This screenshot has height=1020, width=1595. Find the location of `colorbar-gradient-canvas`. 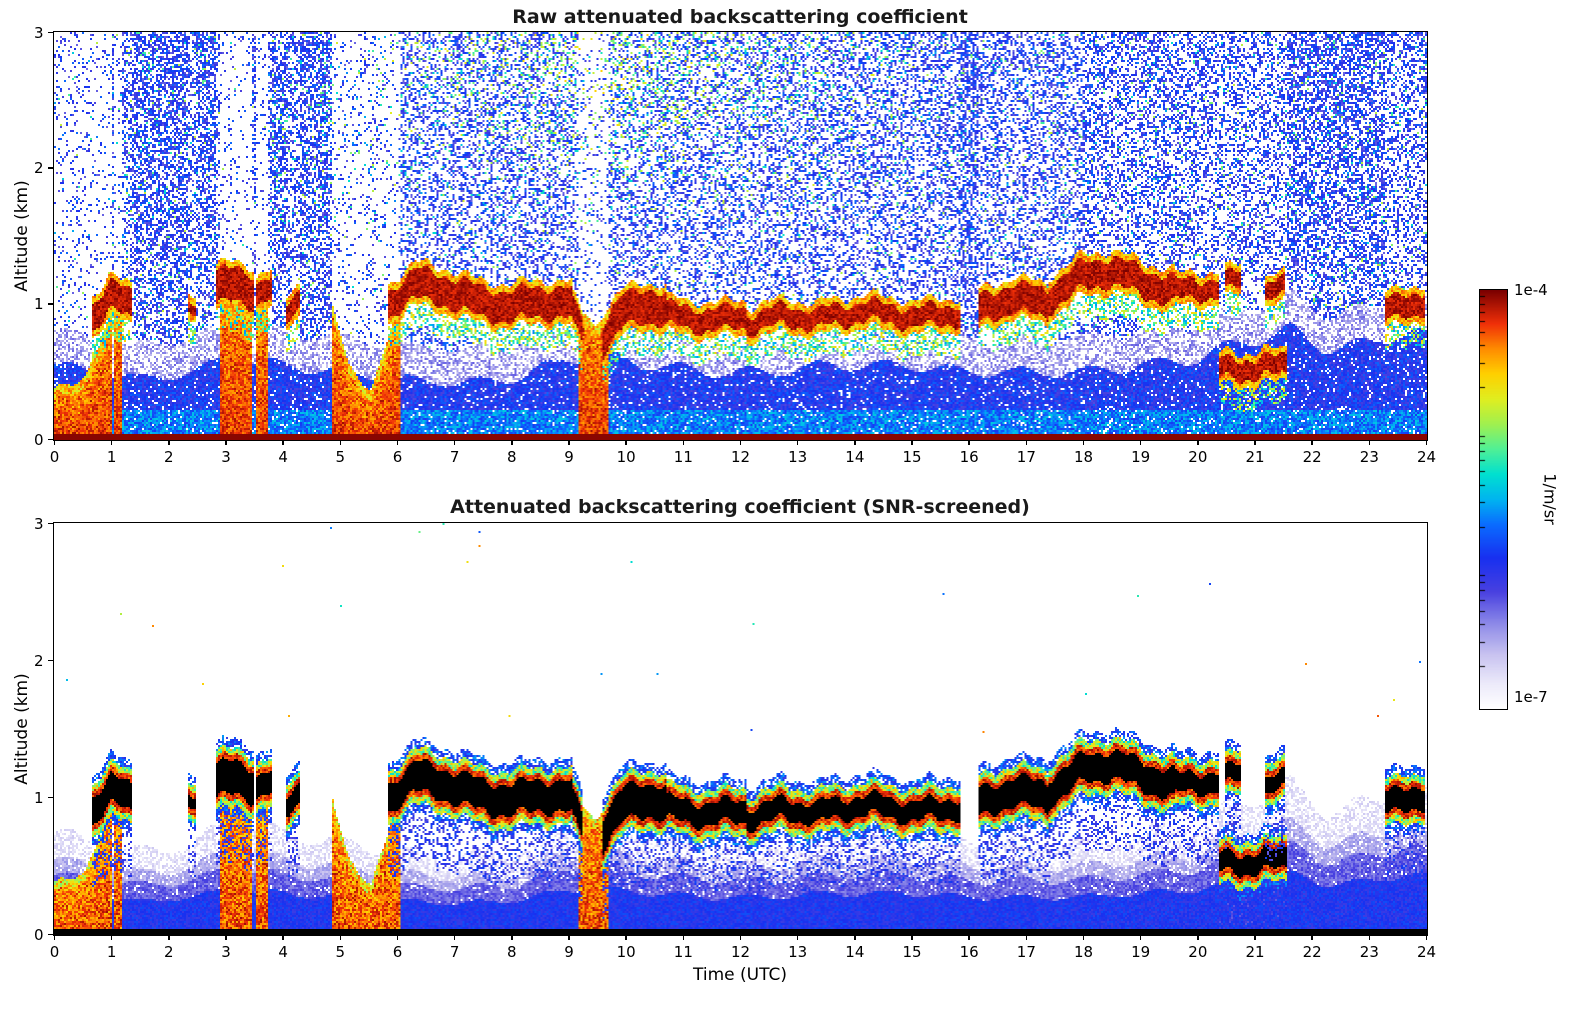

colorbar-gradient-canvas is located at coordinates (1493, 499).